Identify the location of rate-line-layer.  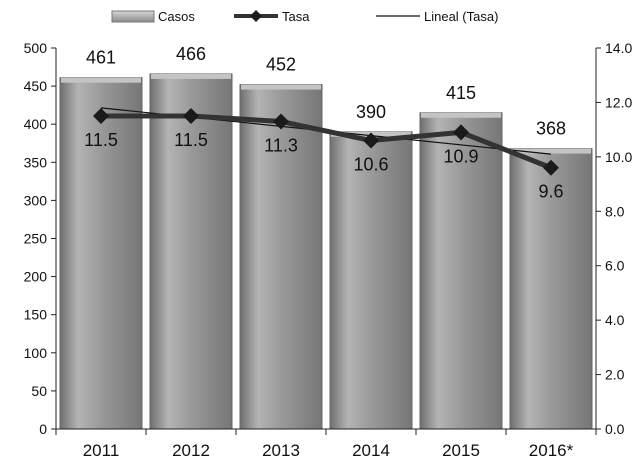
(326, 142).